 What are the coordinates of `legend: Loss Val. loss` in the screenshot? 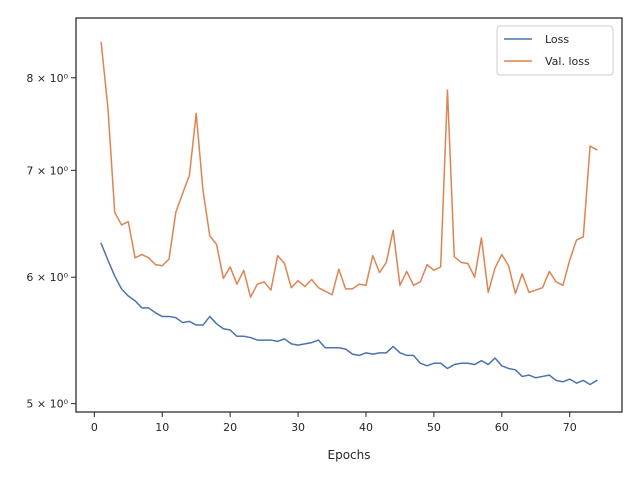 It's located at (555, 50).